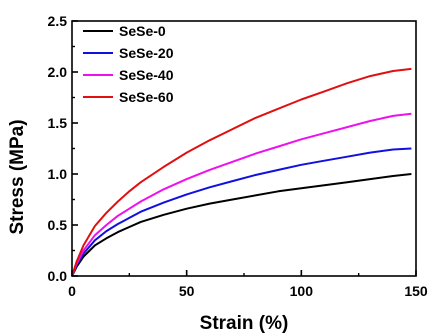 The height and width of the screenshot is (336, 433). What do you see at coordinates (128, 64) in the screenshot?
I see `legend: SeSe-0 SeSe-20 SeSe-40 SeSe-60` at bounding box center [128, 64].